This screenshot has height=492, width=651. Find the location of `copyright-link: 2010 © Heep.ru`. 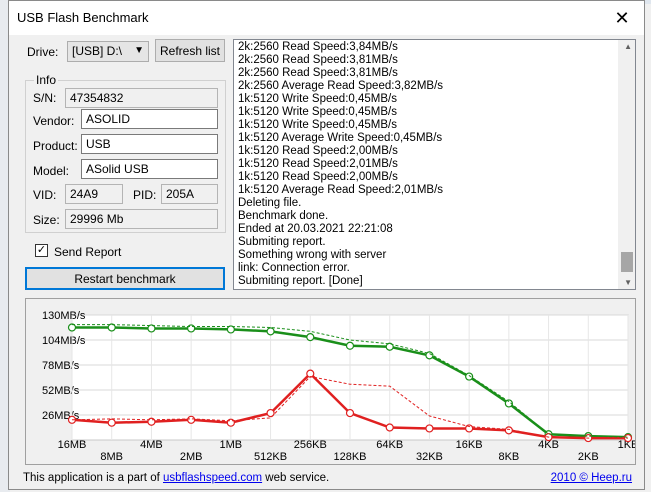

copyright-link: 2010 © Heep.ru is located at coordinates (591, 478).